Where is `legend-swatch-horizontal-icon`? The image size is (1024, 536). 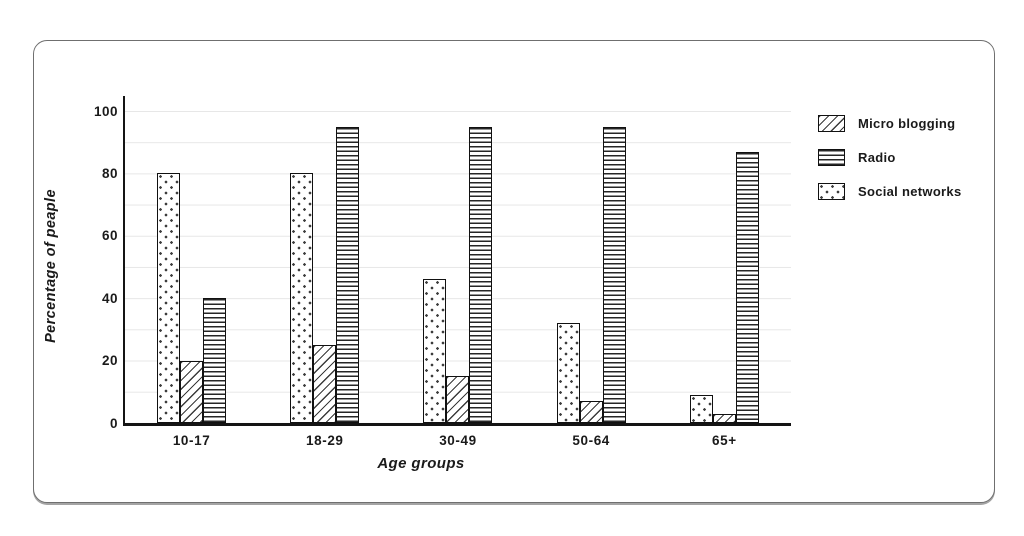 legend-swatch-horizontal-icon is located at coordinates (831, 157).